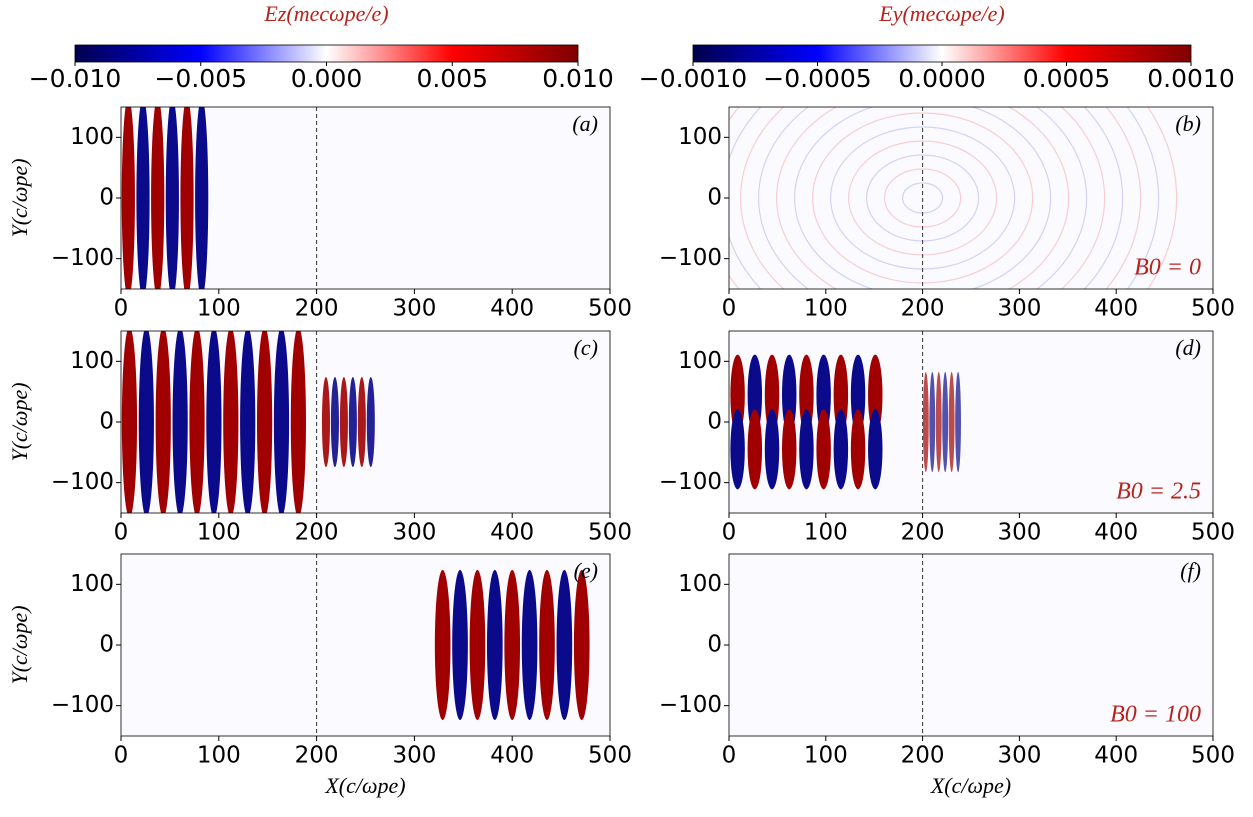 Image resolution: width=1253 pixels, height=817 pixels. I want to click on colorbar-tick-label: 0.000, so click(327, 78).